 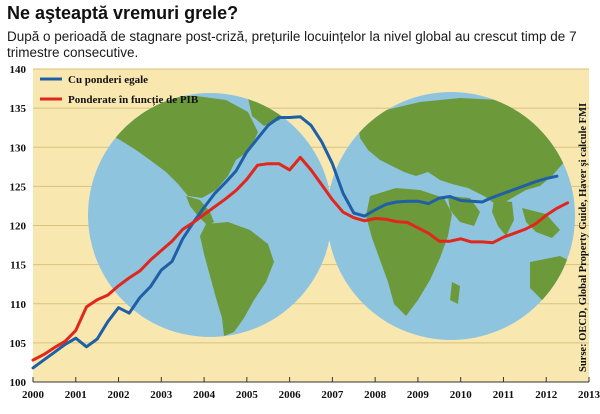 I want to click on y-axis-tick-labels: 100 105 110 115 120 125 130 135 140, so click(x=18, y=226).